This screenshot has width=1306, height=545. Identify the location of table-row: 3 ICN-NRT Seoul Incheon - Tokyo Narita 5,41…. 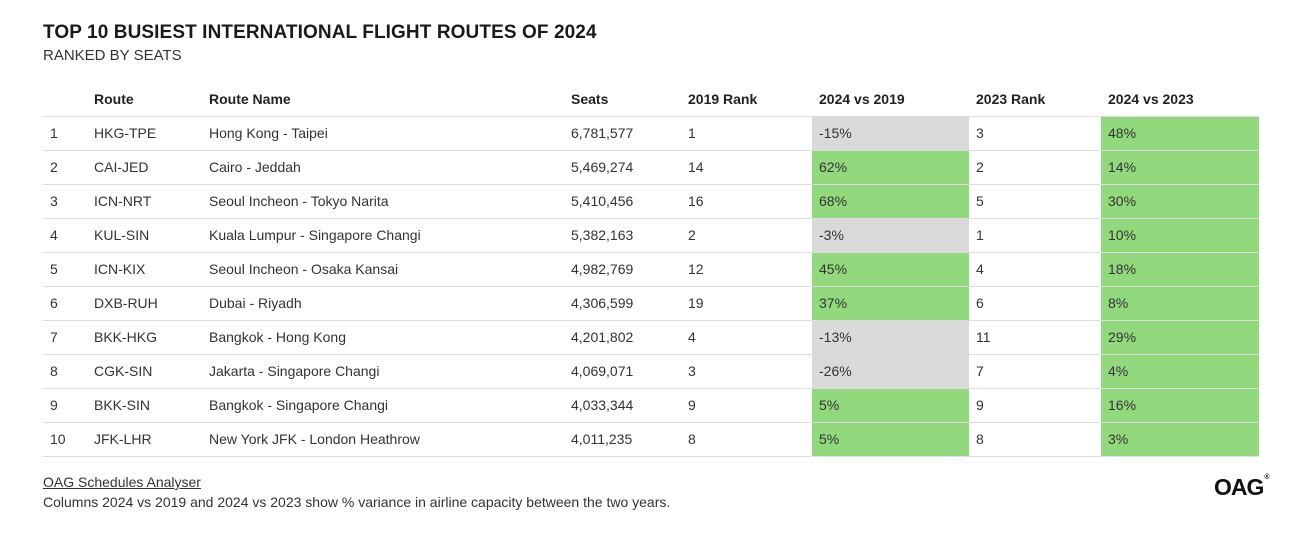
(651, 201).